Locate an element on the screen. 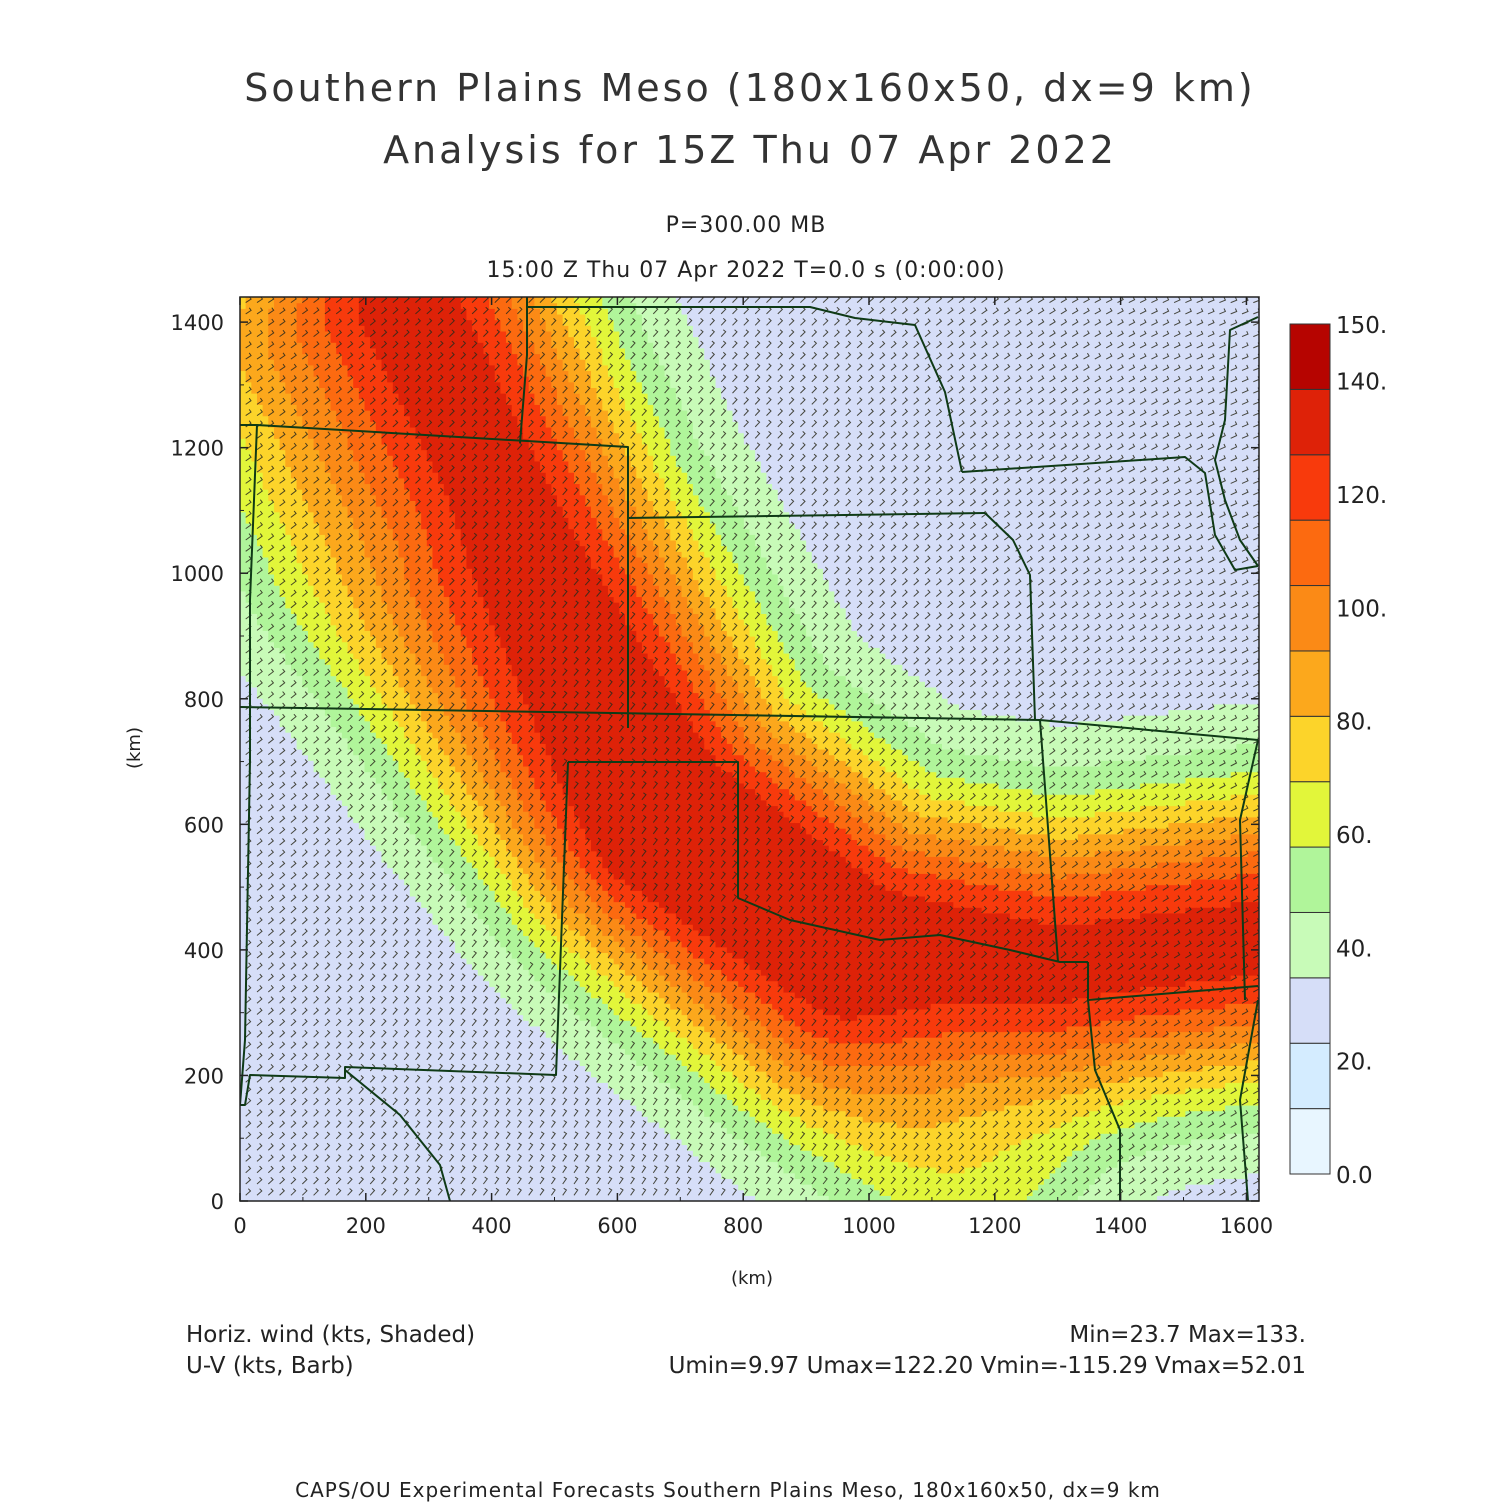 The width and height of the screenshot is (1500, 1502). colorbar-label: 100. is located at coordinates (1361, 609).